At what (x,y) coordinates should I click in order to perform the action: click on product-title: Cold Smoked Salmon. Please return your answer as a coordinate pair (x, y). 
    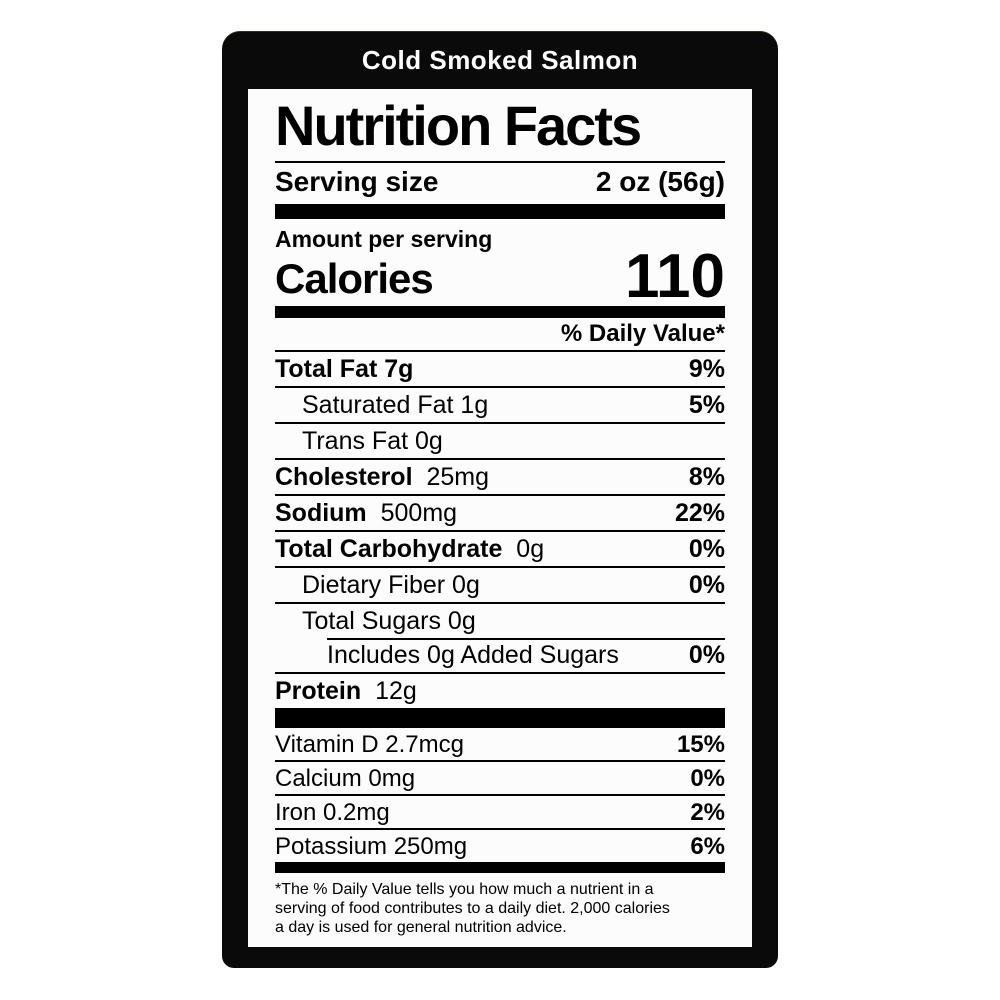
    Looking at the image, I should click on (500, 59).